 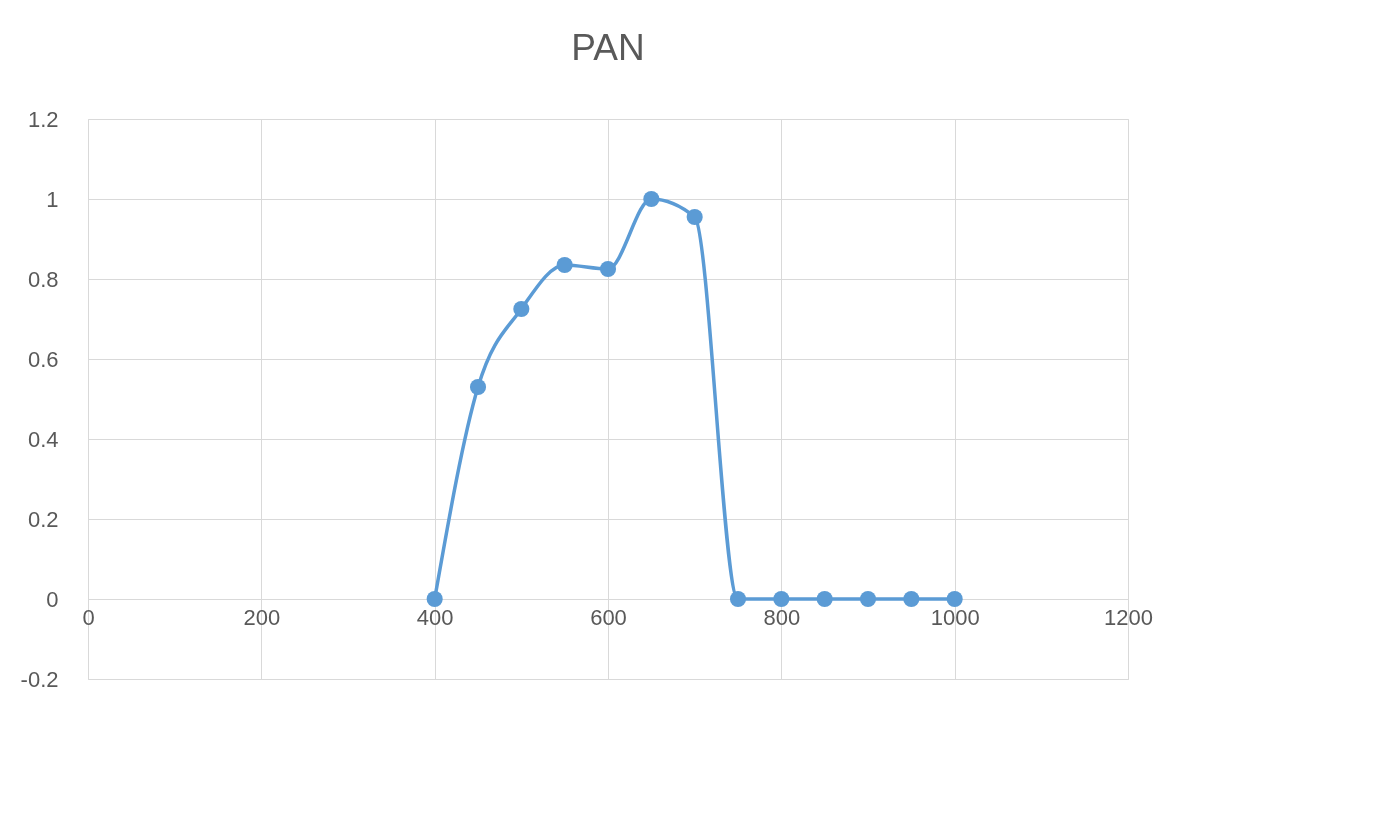 I want to click on y-tick-label: 1, so click(x=52, y=199).